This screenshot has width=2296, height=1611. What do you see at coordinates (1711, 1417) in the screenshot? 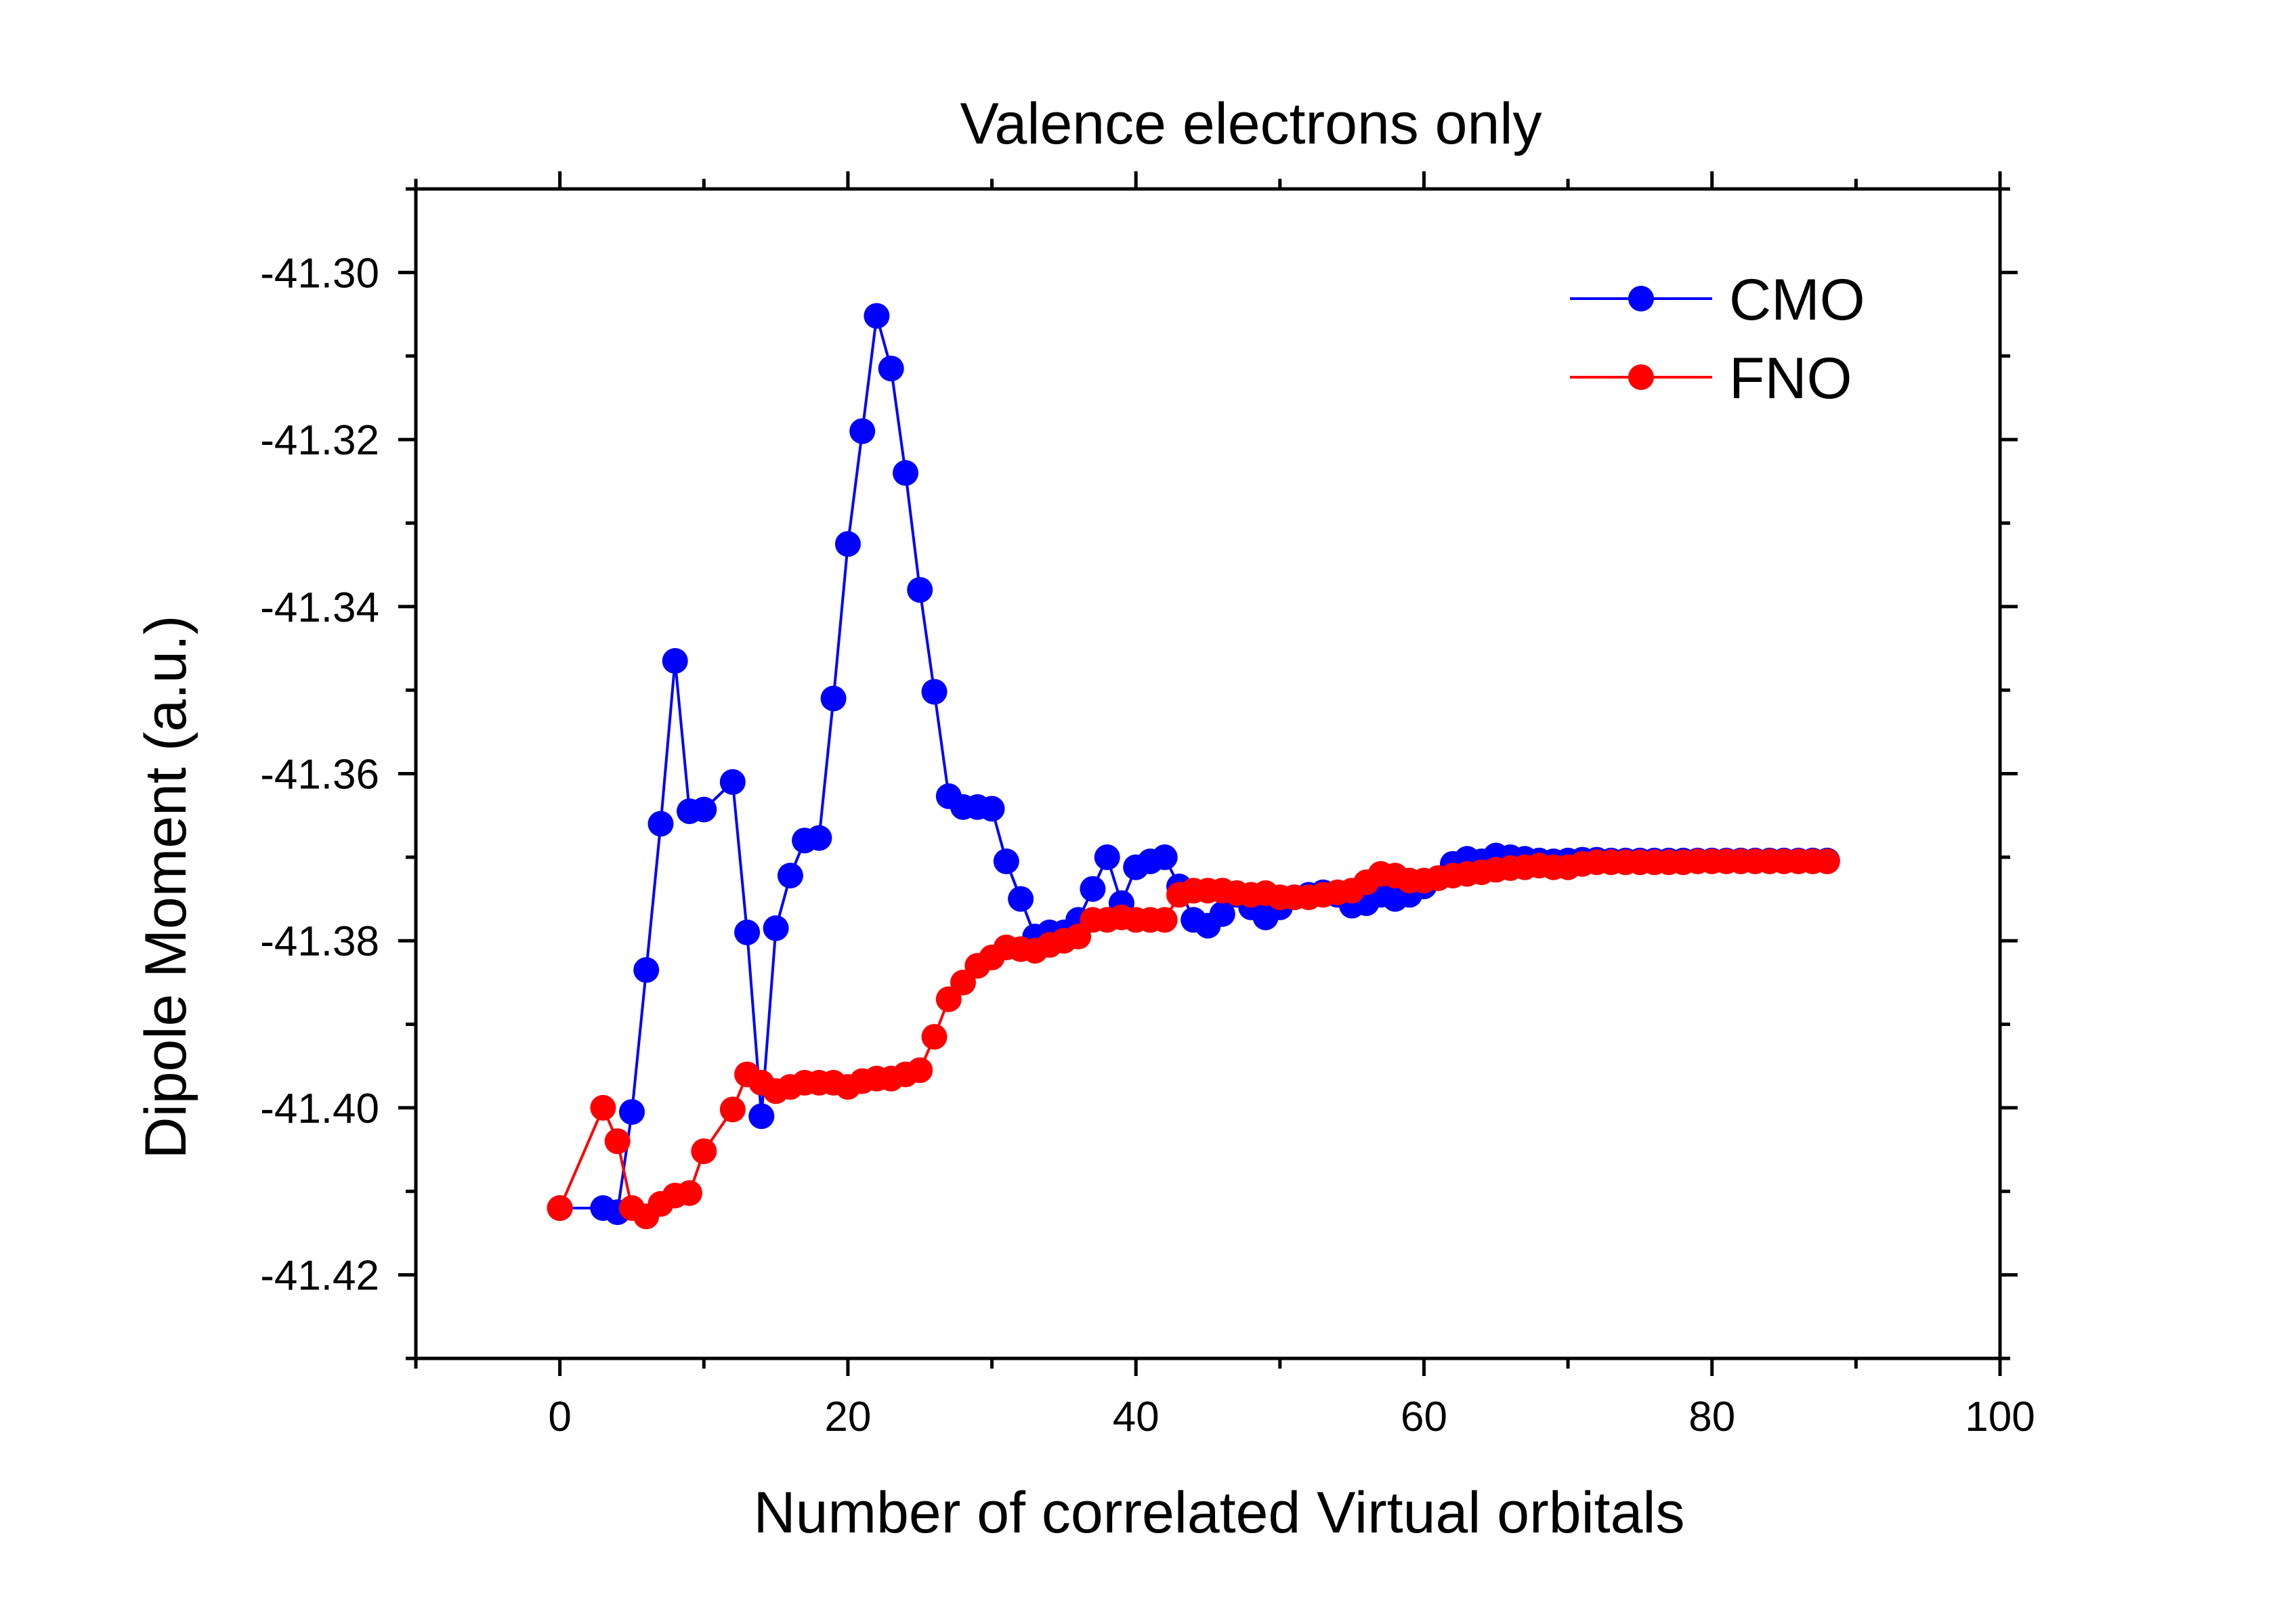
I see `x-tick-label: 80` at bounding box center [1711, 1417].